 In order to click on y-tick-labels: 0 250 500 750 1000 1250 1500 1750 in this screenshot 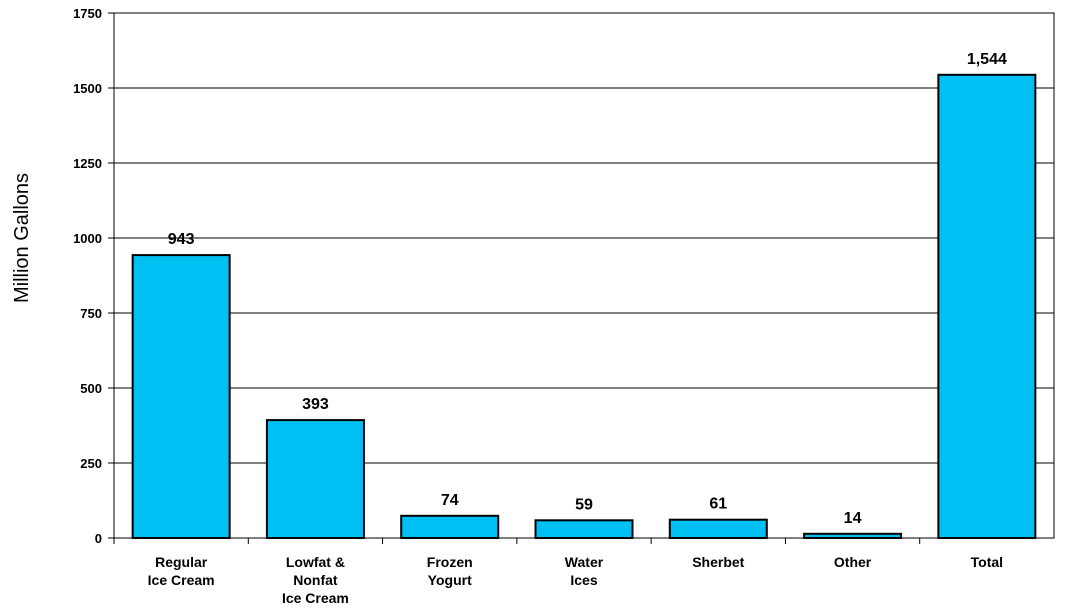, I will do `click(87, 276)`.